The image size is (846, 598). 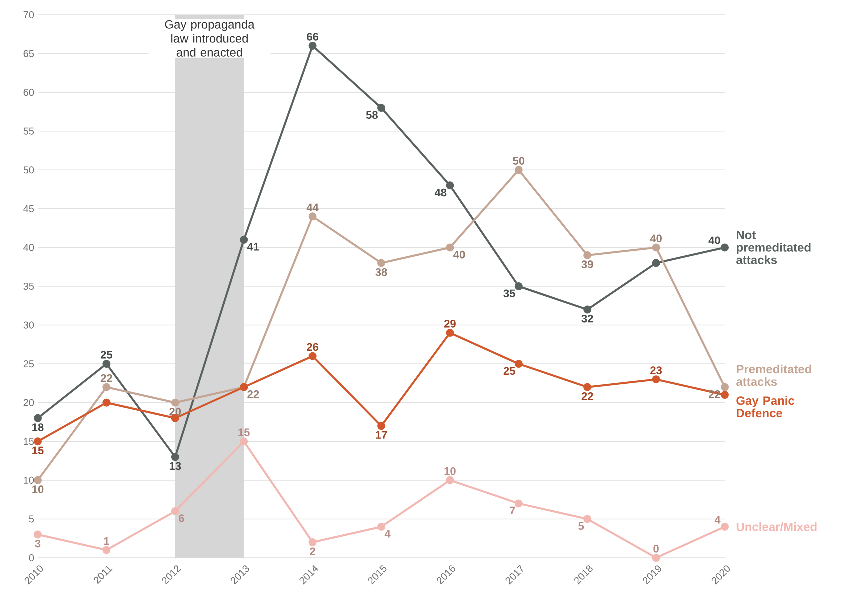 I want to click on data-label: 0, so click(x=656, y=549).